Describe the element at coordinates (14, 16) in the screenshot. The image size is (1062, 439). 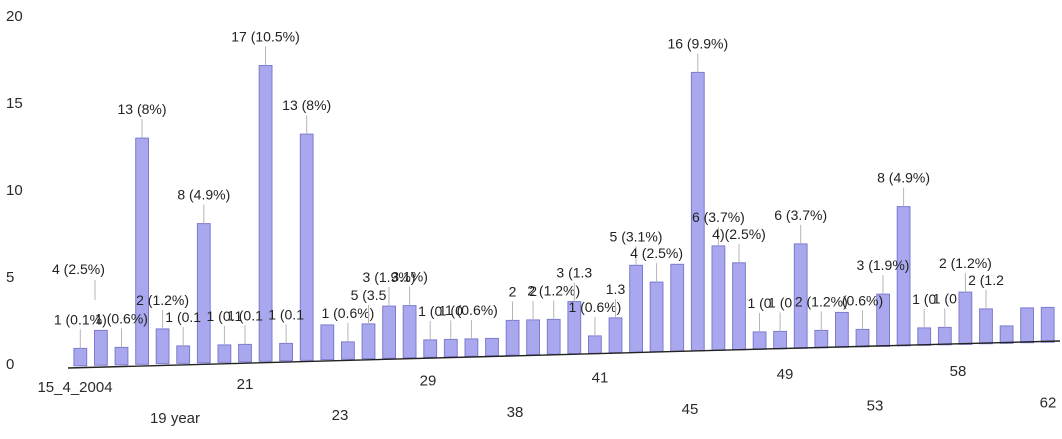
I see `y-tick-label: 20` at that location.